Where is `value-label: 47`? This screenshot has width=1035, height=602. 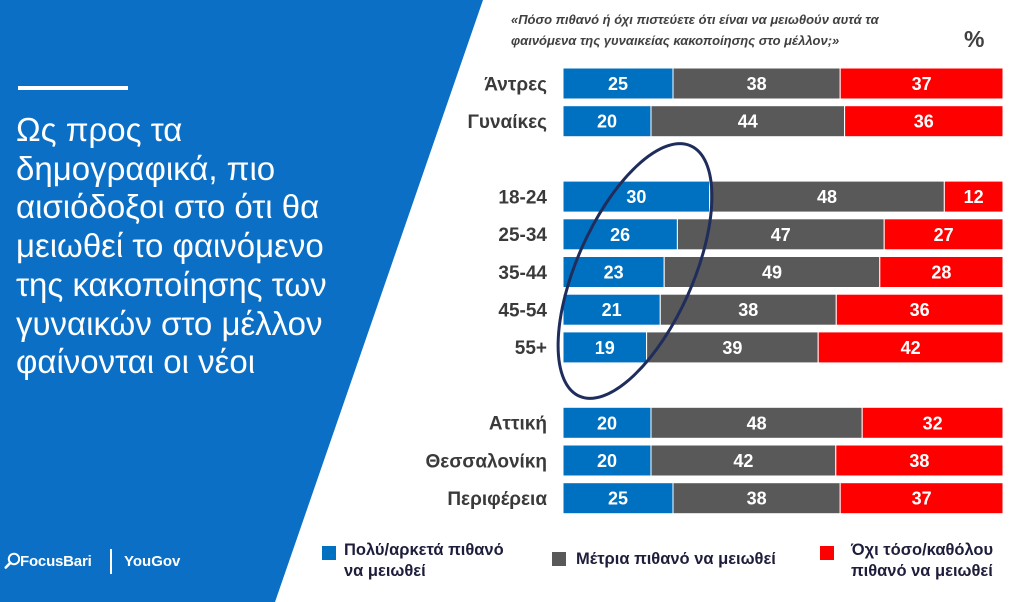 value-label: 47 is located at coordinates (781, 235).